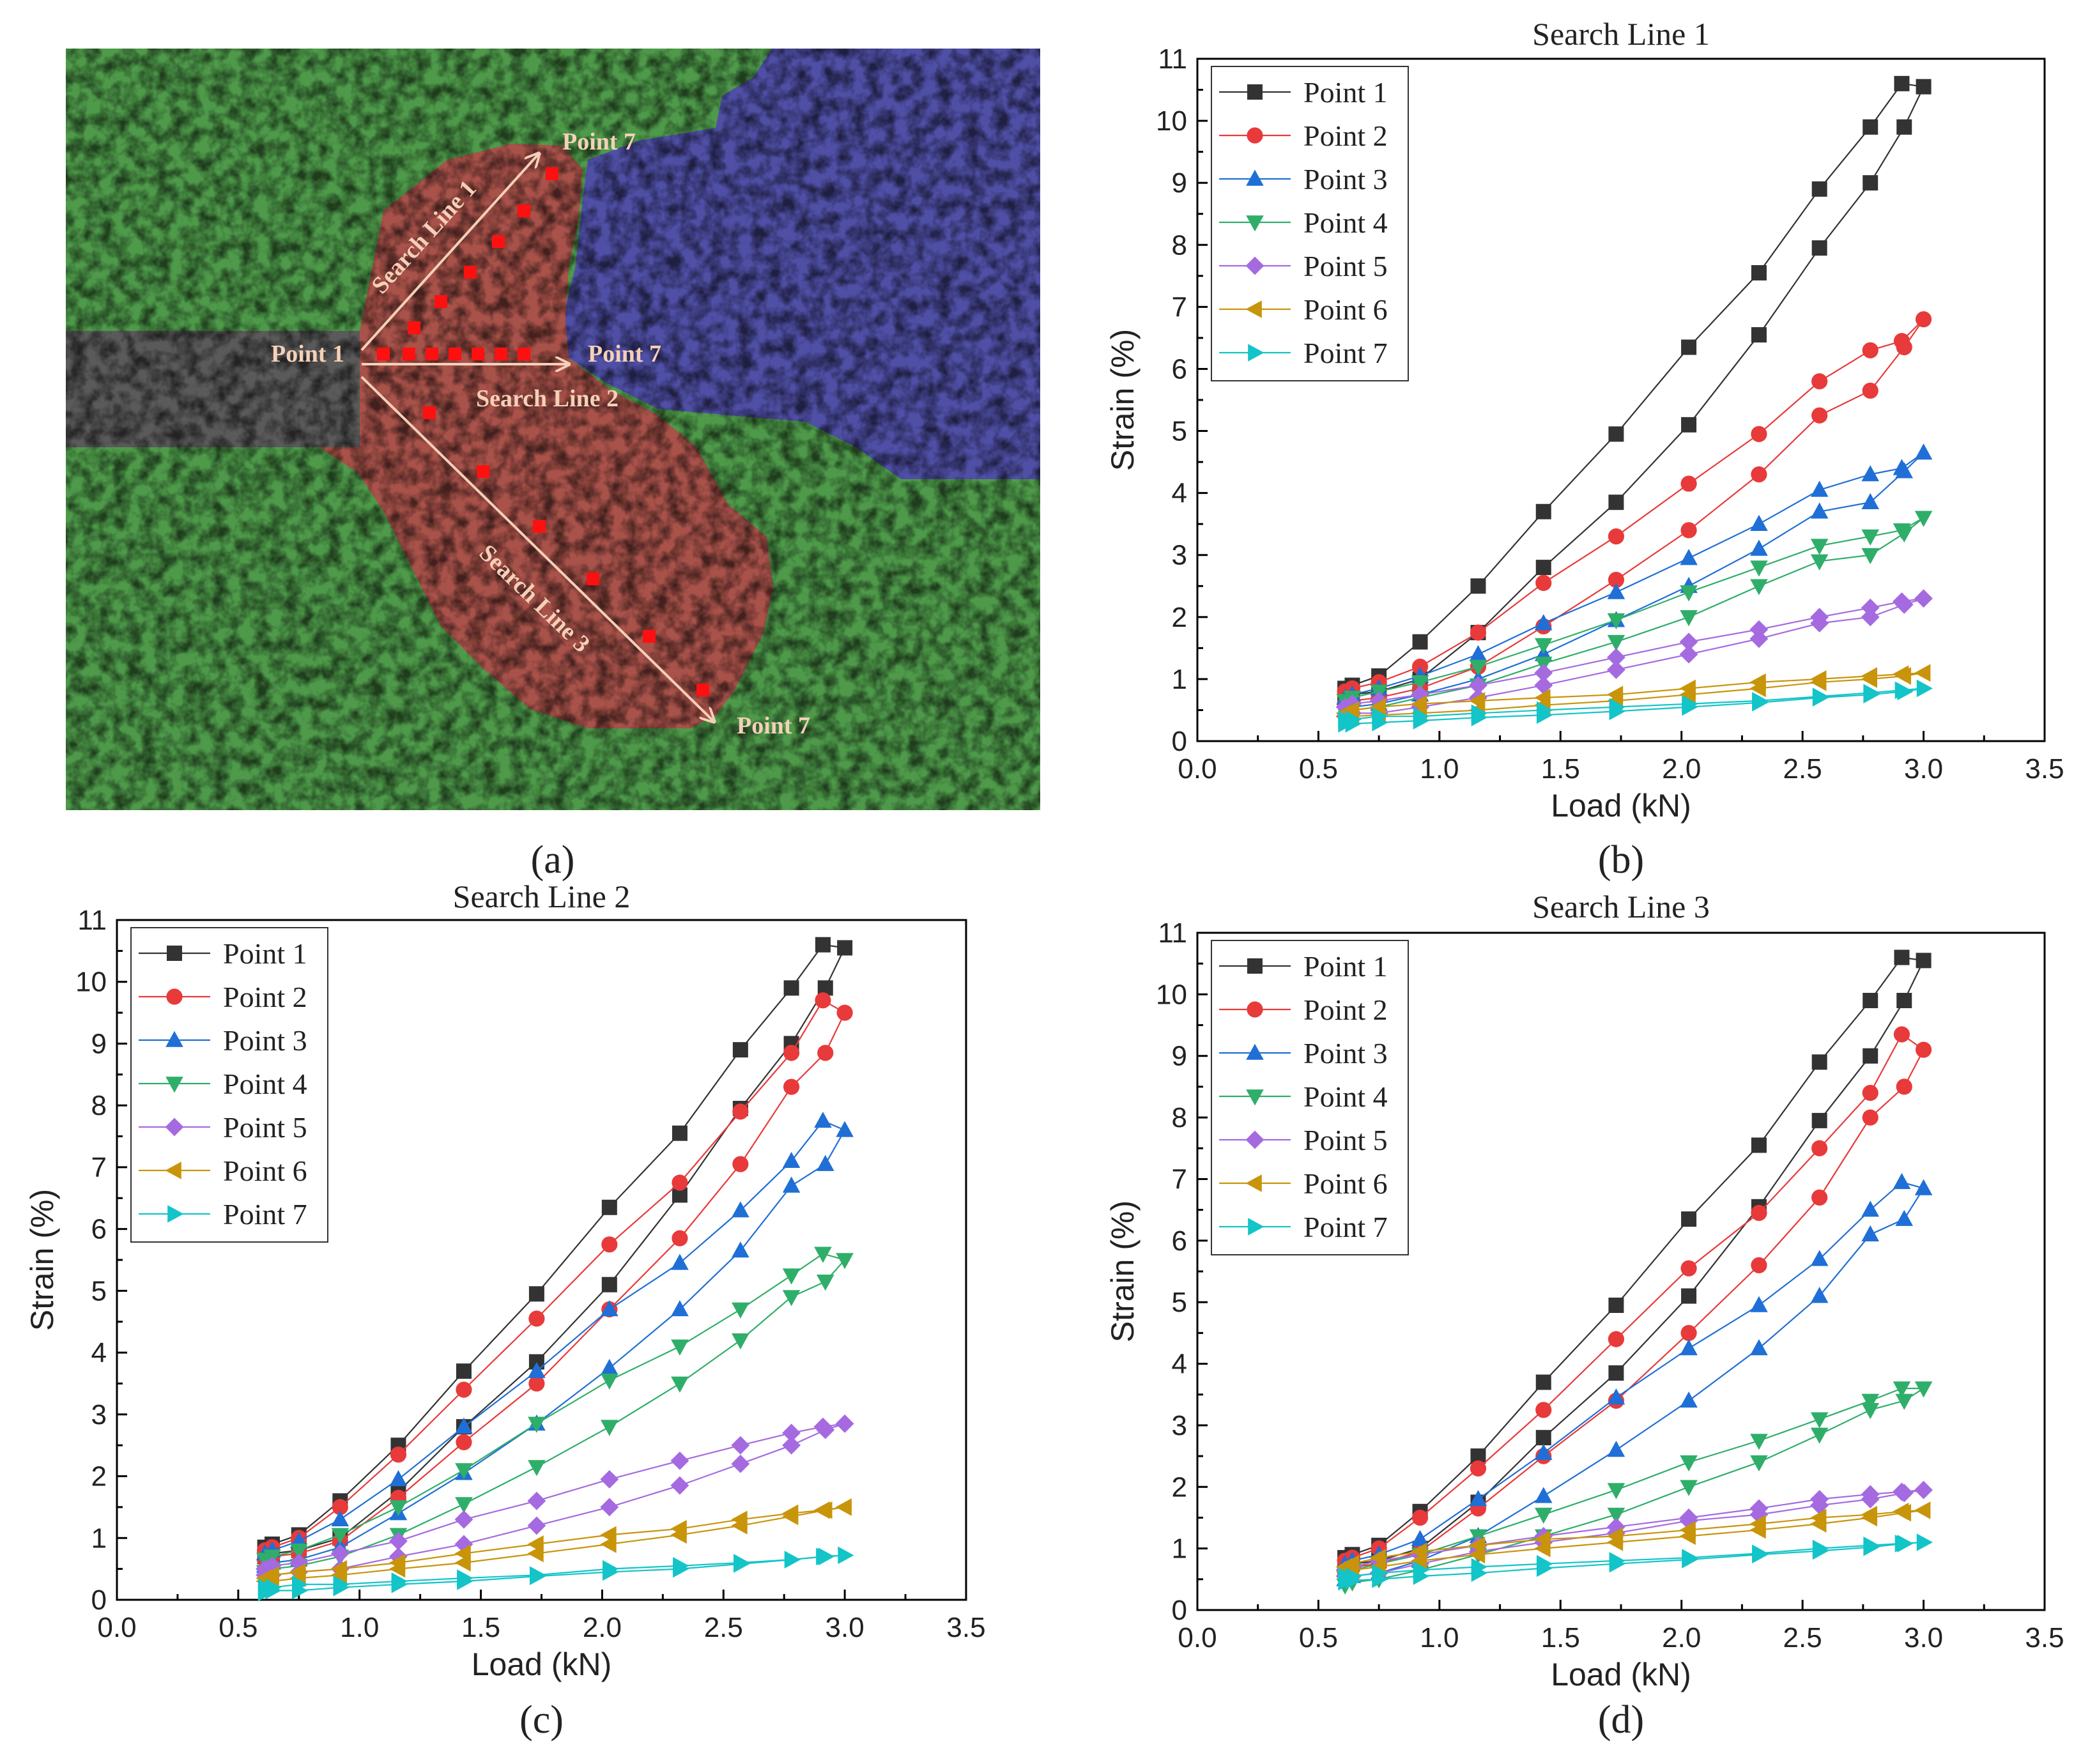 Image resolution: width=2074 pixels, height=1764 pixels. Describe the element at coordinates (265, 997) in the screenshot. I see `legend-label: Point 2` at that location.